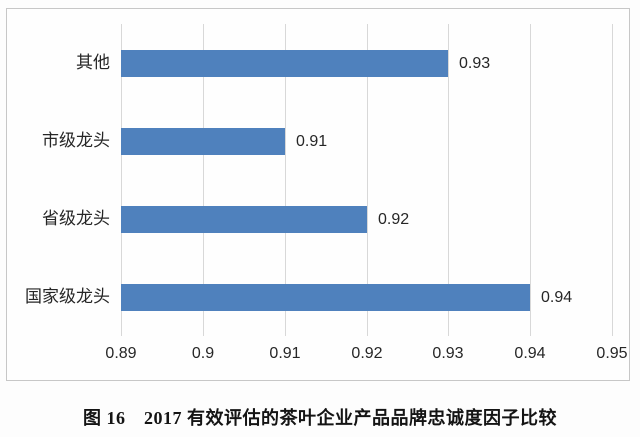  Describe the element at coordinates (93, 62) in the screenshot. I see `category-label: 其他` at that location.